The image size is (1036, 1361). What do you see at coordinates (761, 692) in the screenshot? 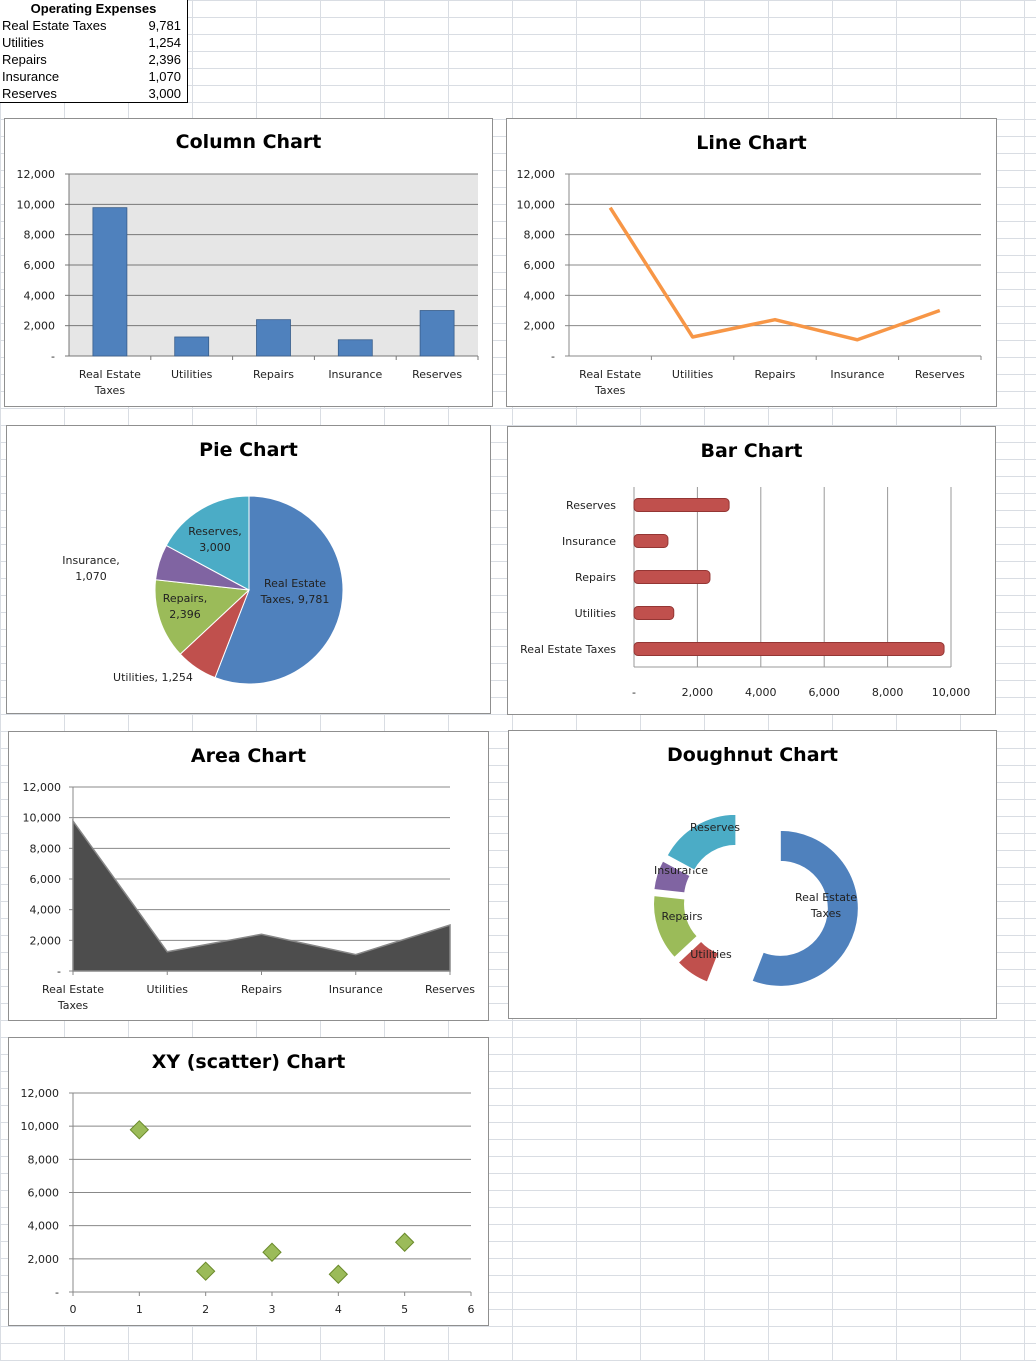
I see `x-tick-label: 4,000` at bounding box center [761, 692].